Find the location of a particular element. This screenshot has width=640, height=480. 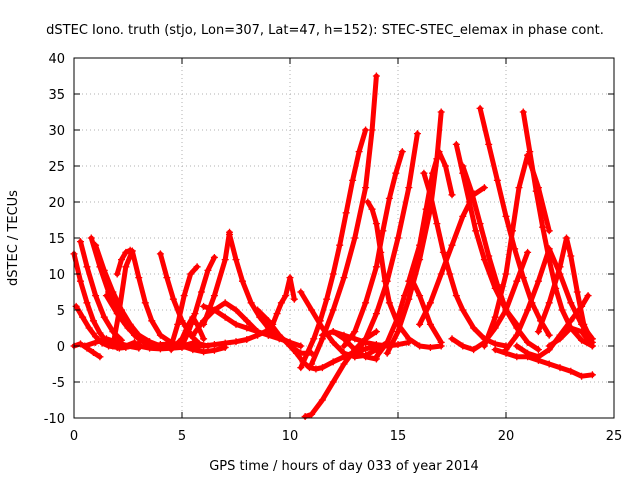

series-9-trace is located at coordinates (123, 262).